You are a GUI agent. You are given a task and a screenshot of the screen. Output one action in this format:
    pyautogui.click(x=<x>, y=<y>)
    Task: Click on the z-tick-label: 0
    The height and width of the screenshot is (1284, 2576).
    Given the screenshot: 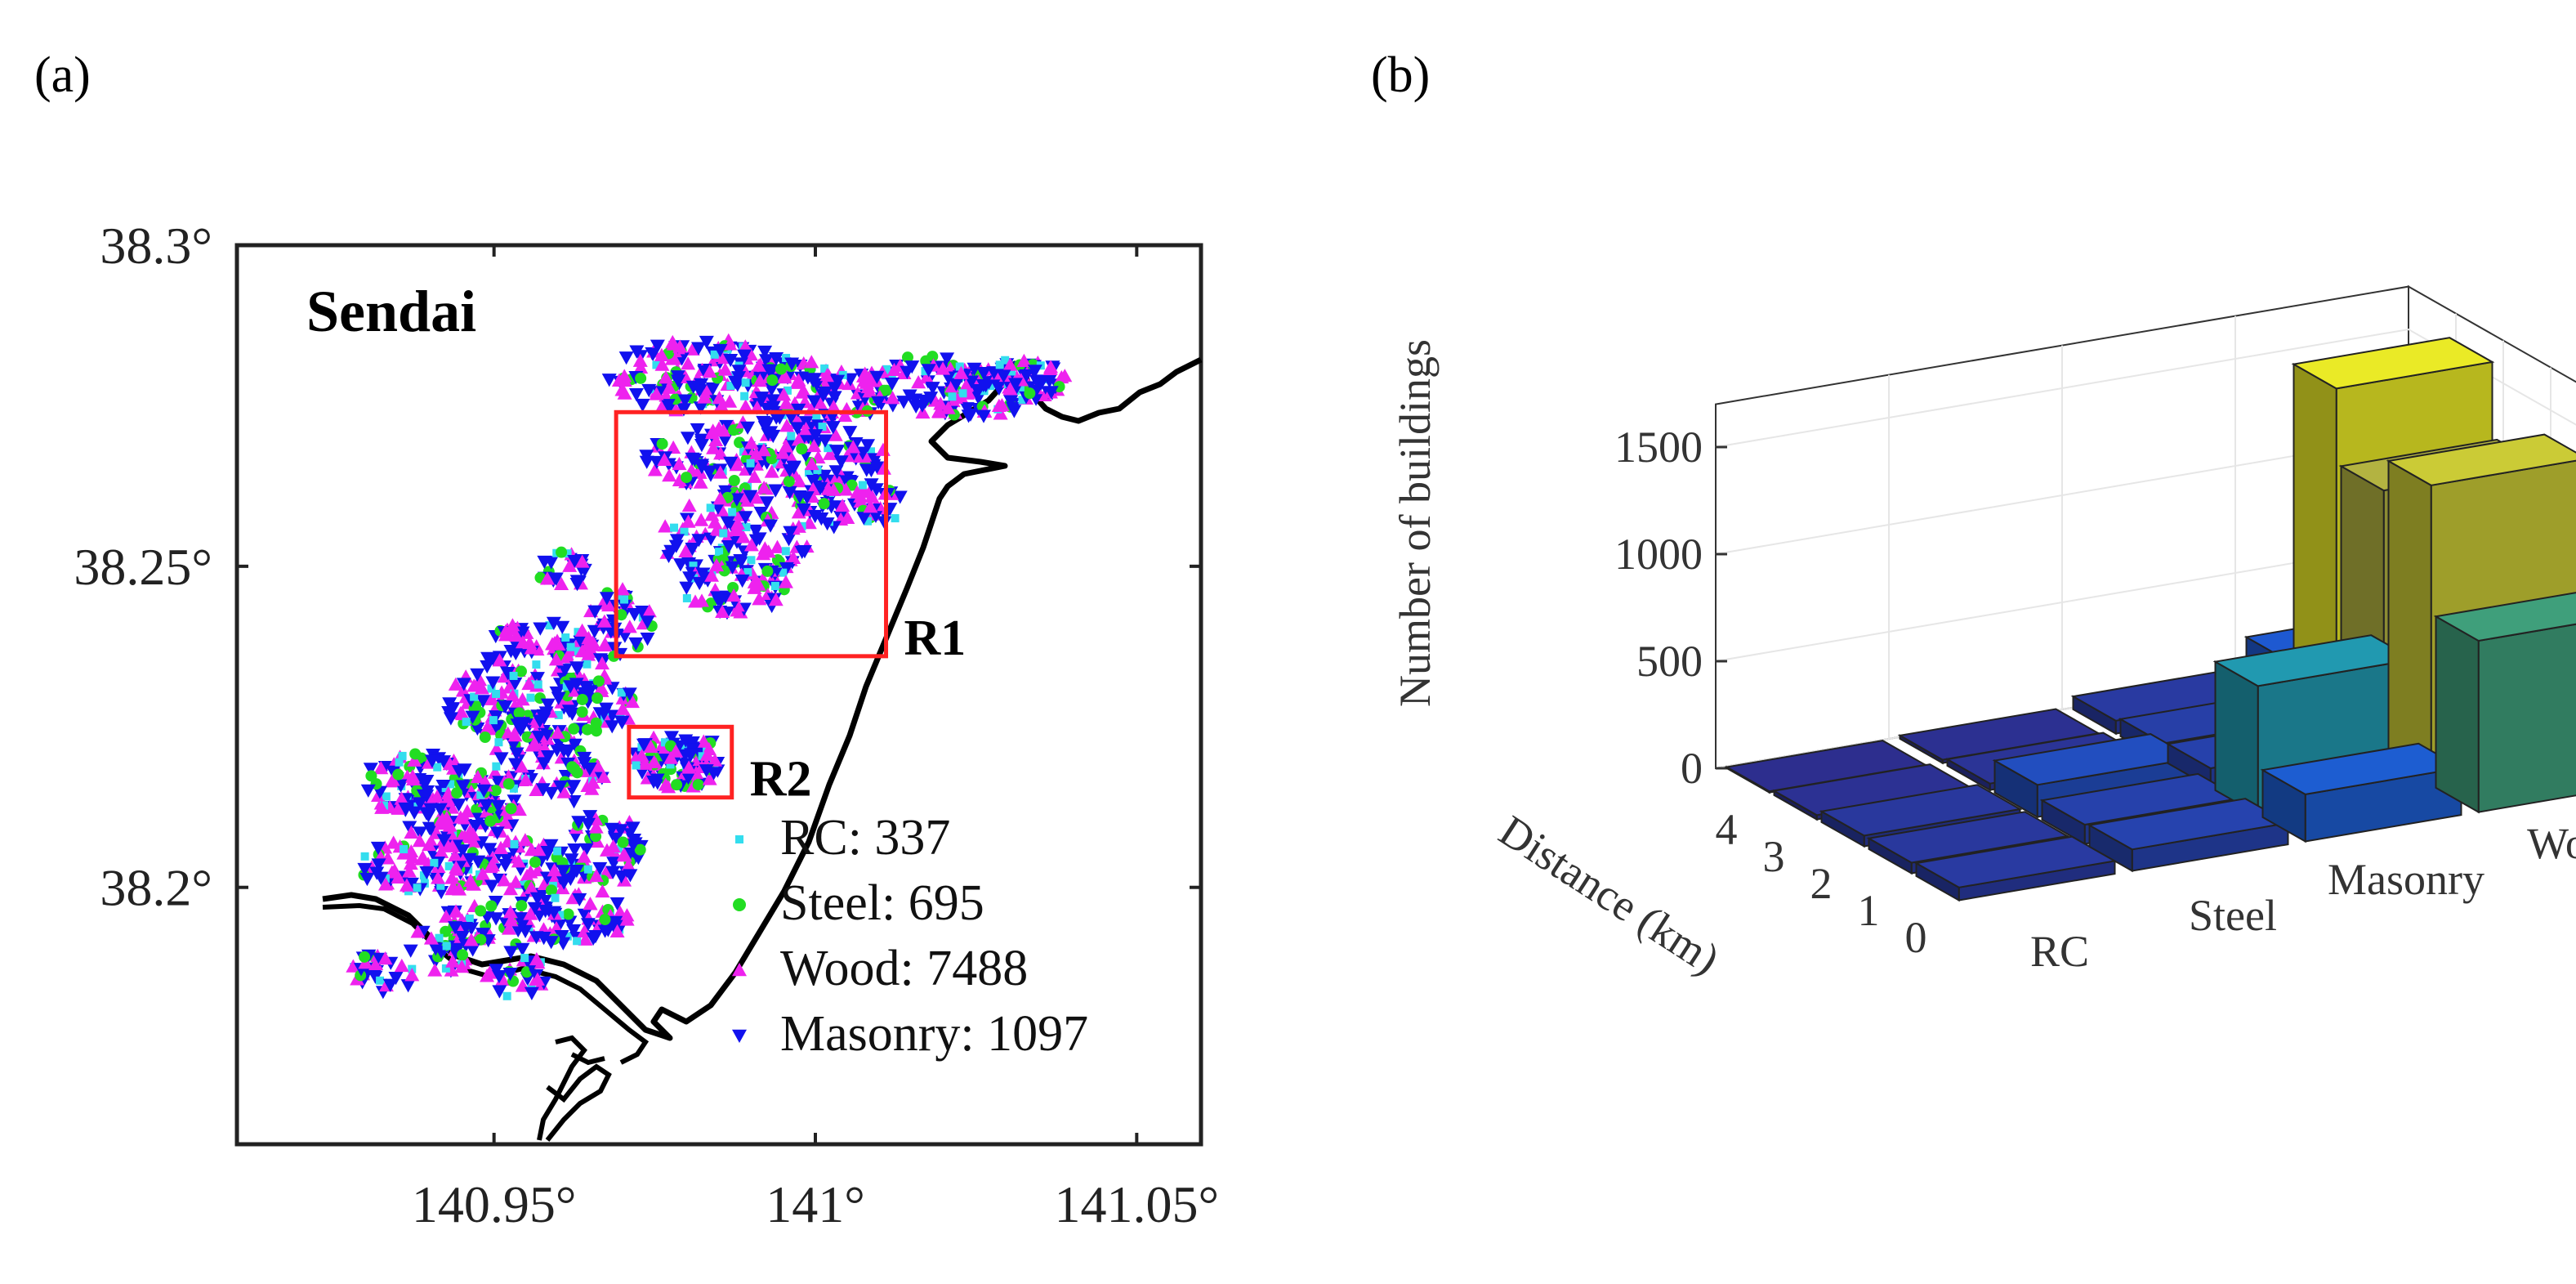 What is the action you would take?
    pyautogui.click(x=1692, y=768)
    